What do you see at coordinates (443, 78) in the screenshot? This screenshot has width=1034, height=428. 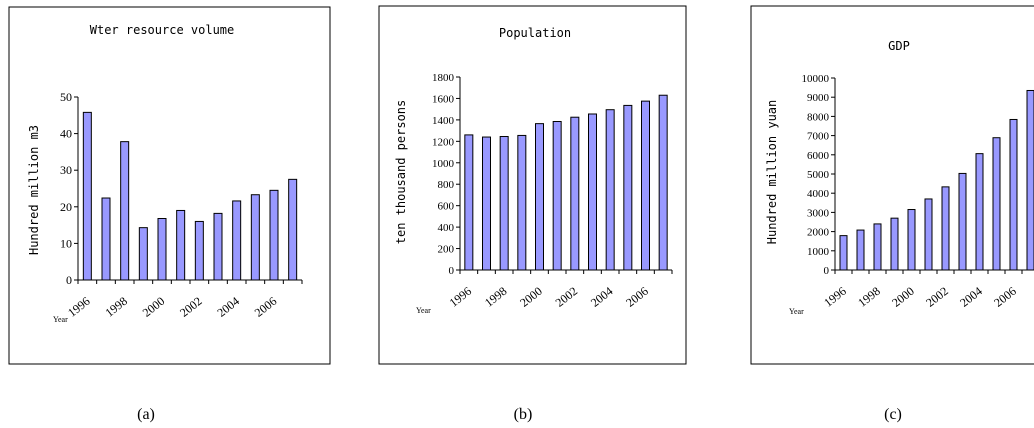 I see `y-tick-label: 1800` at bounding box center [443, 78].